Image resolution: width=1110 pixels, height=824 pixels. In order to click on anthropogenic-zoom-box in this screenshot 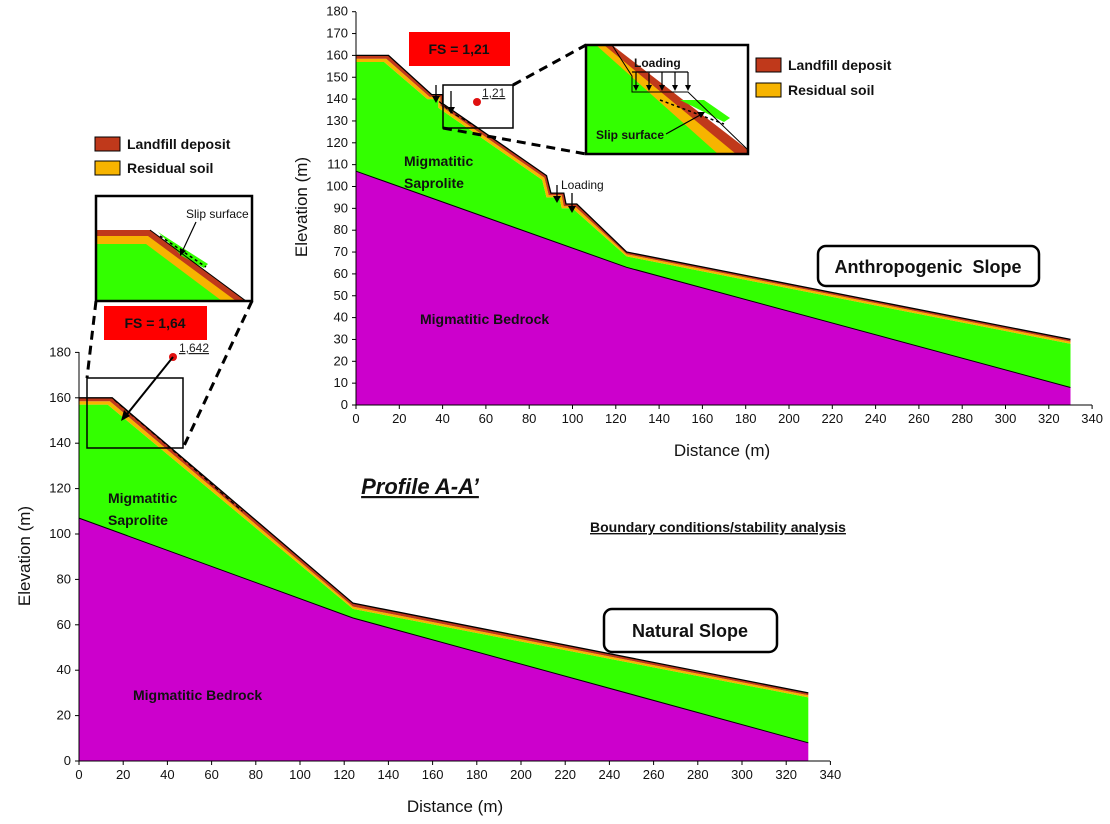, I will do `click(478, 106)`.